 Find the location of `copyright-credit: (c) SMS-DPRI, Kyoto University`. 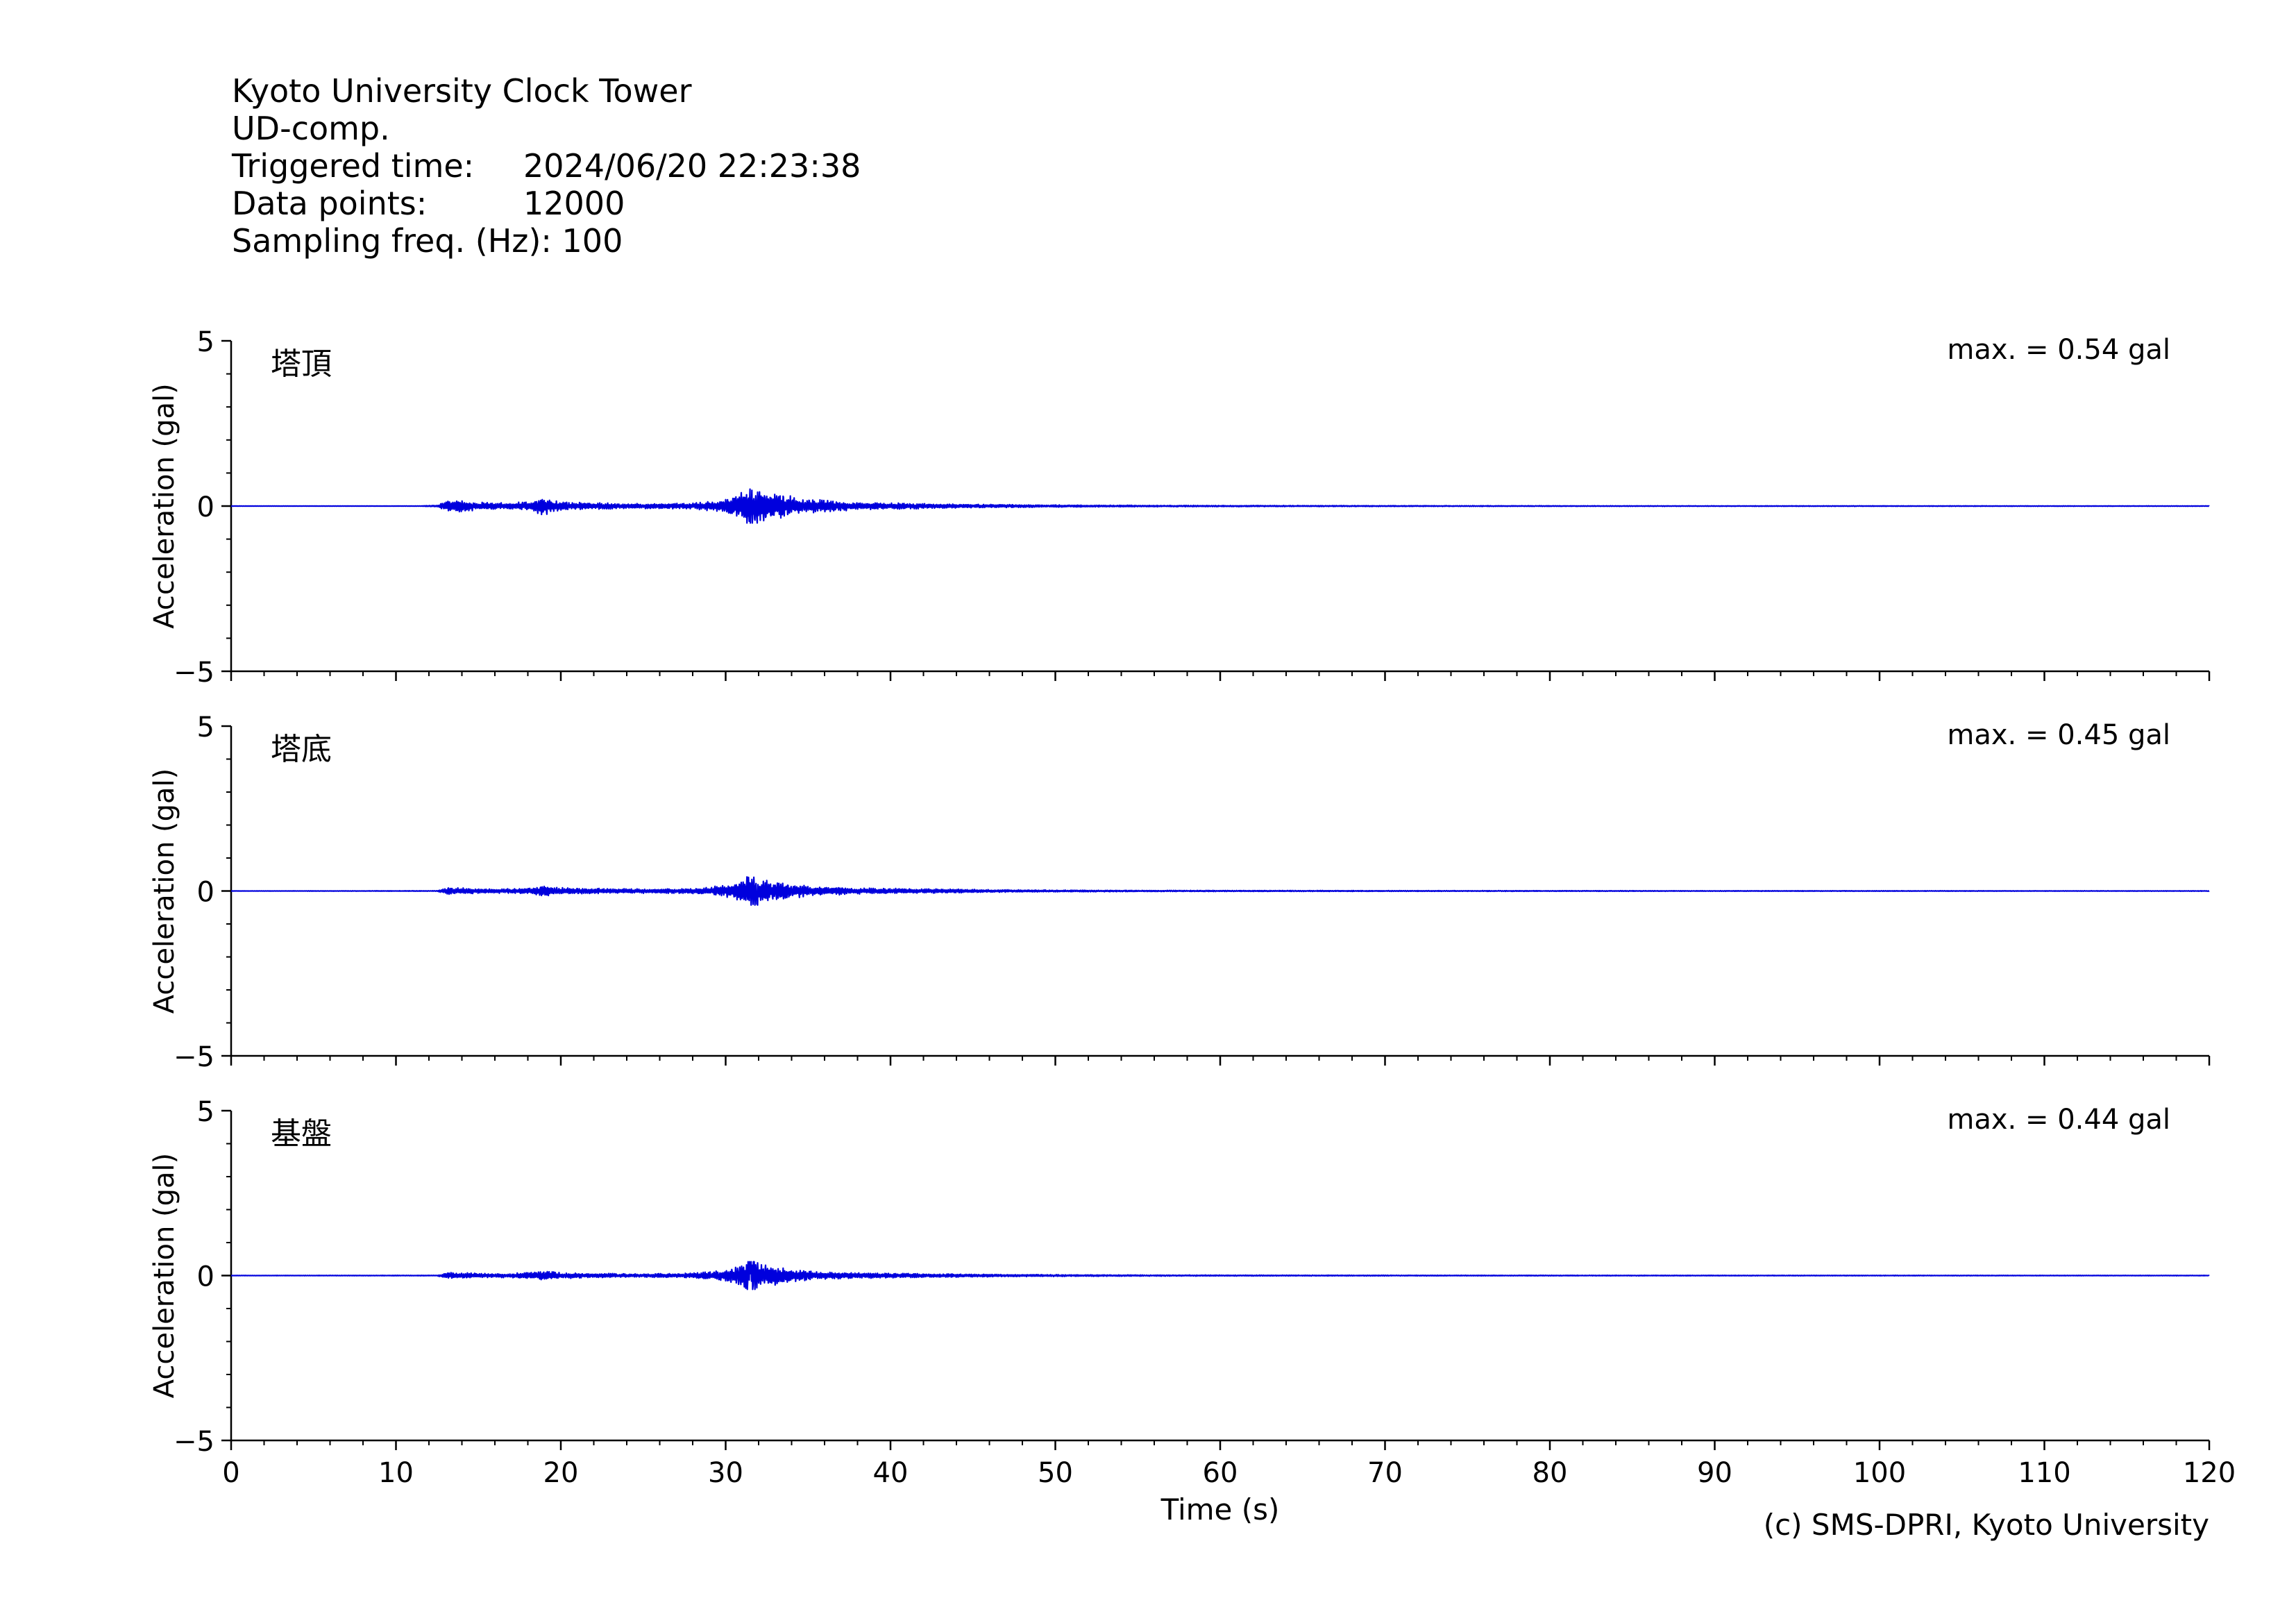

copyright-credit: (c) SMS-DPRI, Kyoto University is located at coordinates (1986, 1525).